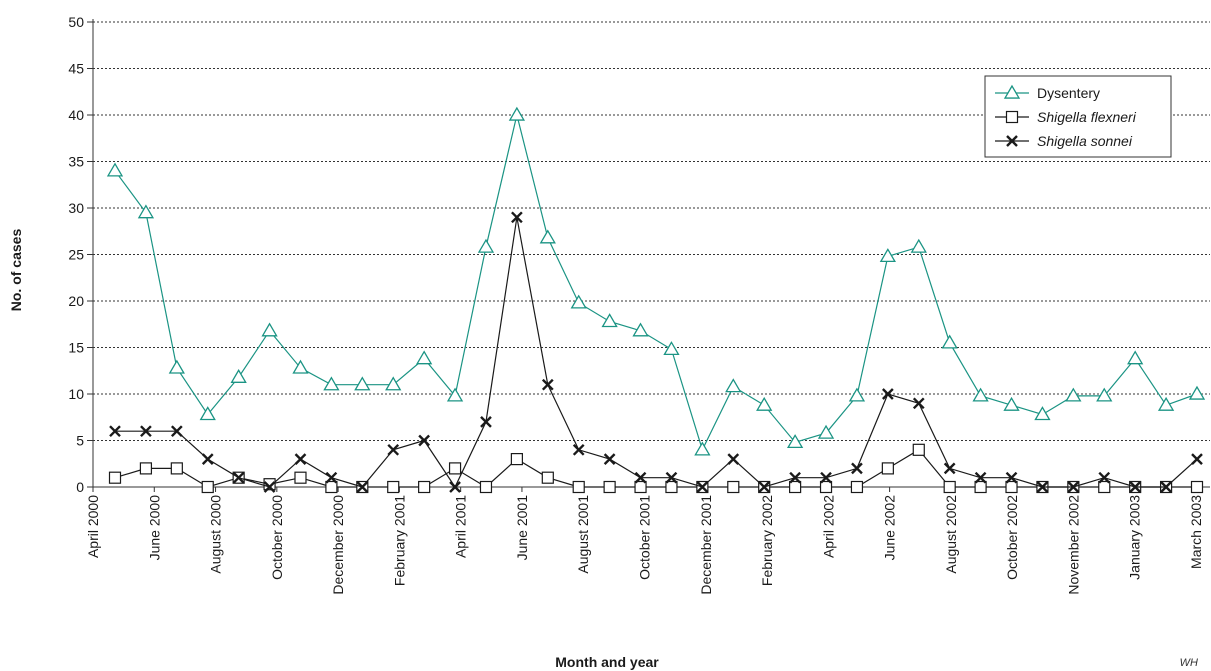 This screenshot has height=671, width=1211. What do you see at coordinates (607, 662) in the screenshot?
I see `x-axis-title: Month and year` at bounding box center [607, 662].